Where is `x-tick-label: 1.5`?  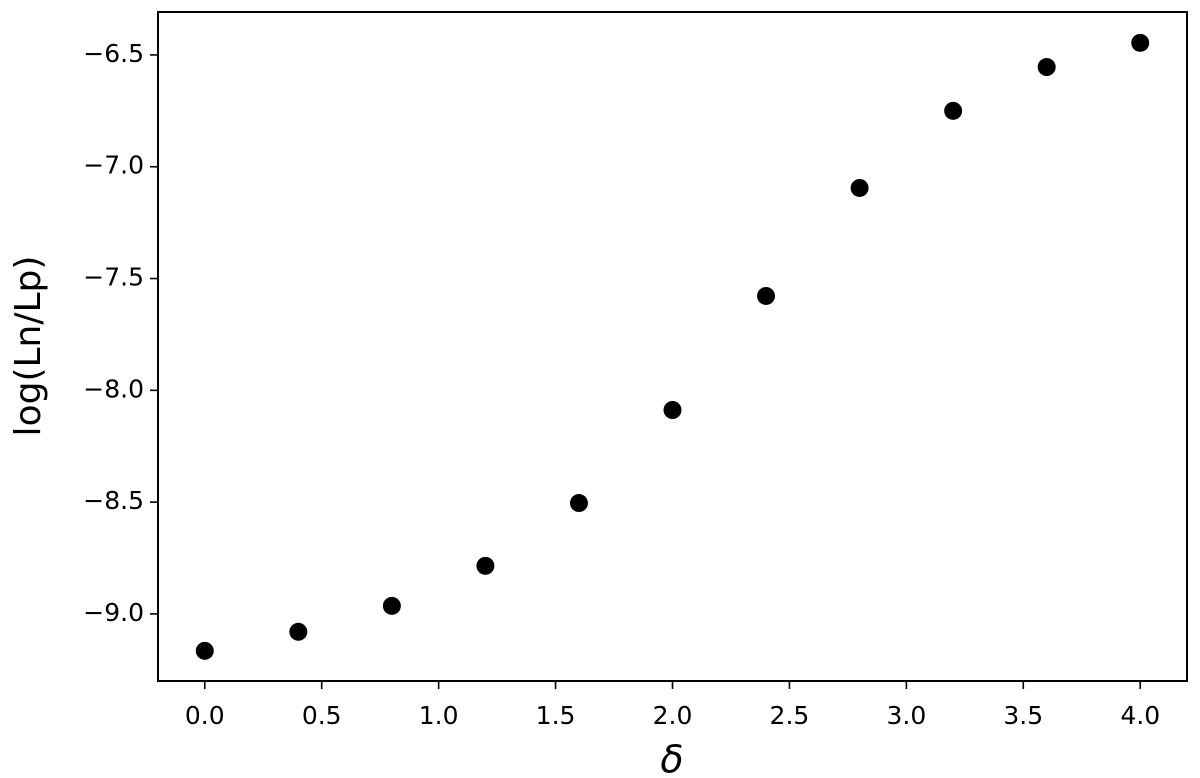
x-tick-label: 1.5 is located at coordinates (556, 715).